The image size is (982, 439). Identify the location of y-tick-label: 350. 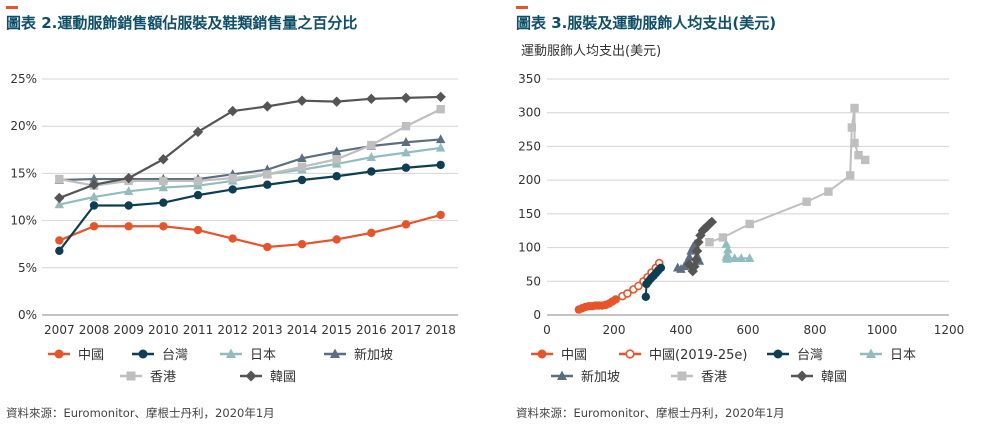
(529, 79).